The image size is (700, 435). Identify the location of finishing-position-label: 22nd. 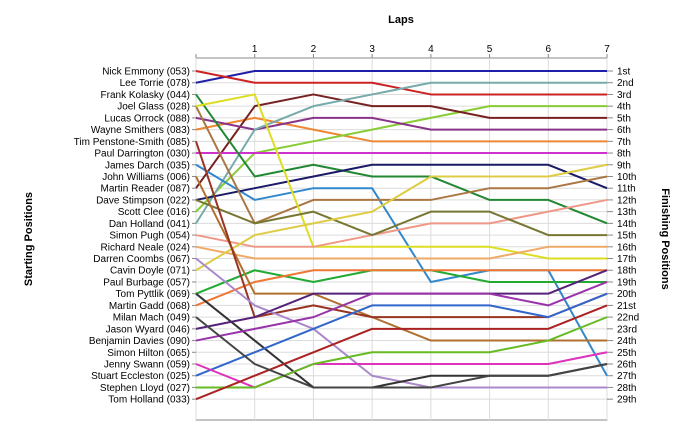
(628, 318).